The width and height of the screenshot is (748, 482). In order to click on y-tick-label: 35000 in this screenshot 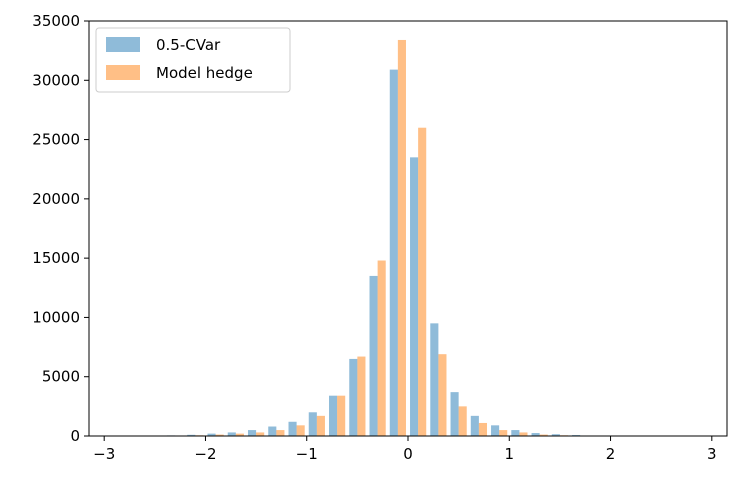, I will do `click(56, 21)`.